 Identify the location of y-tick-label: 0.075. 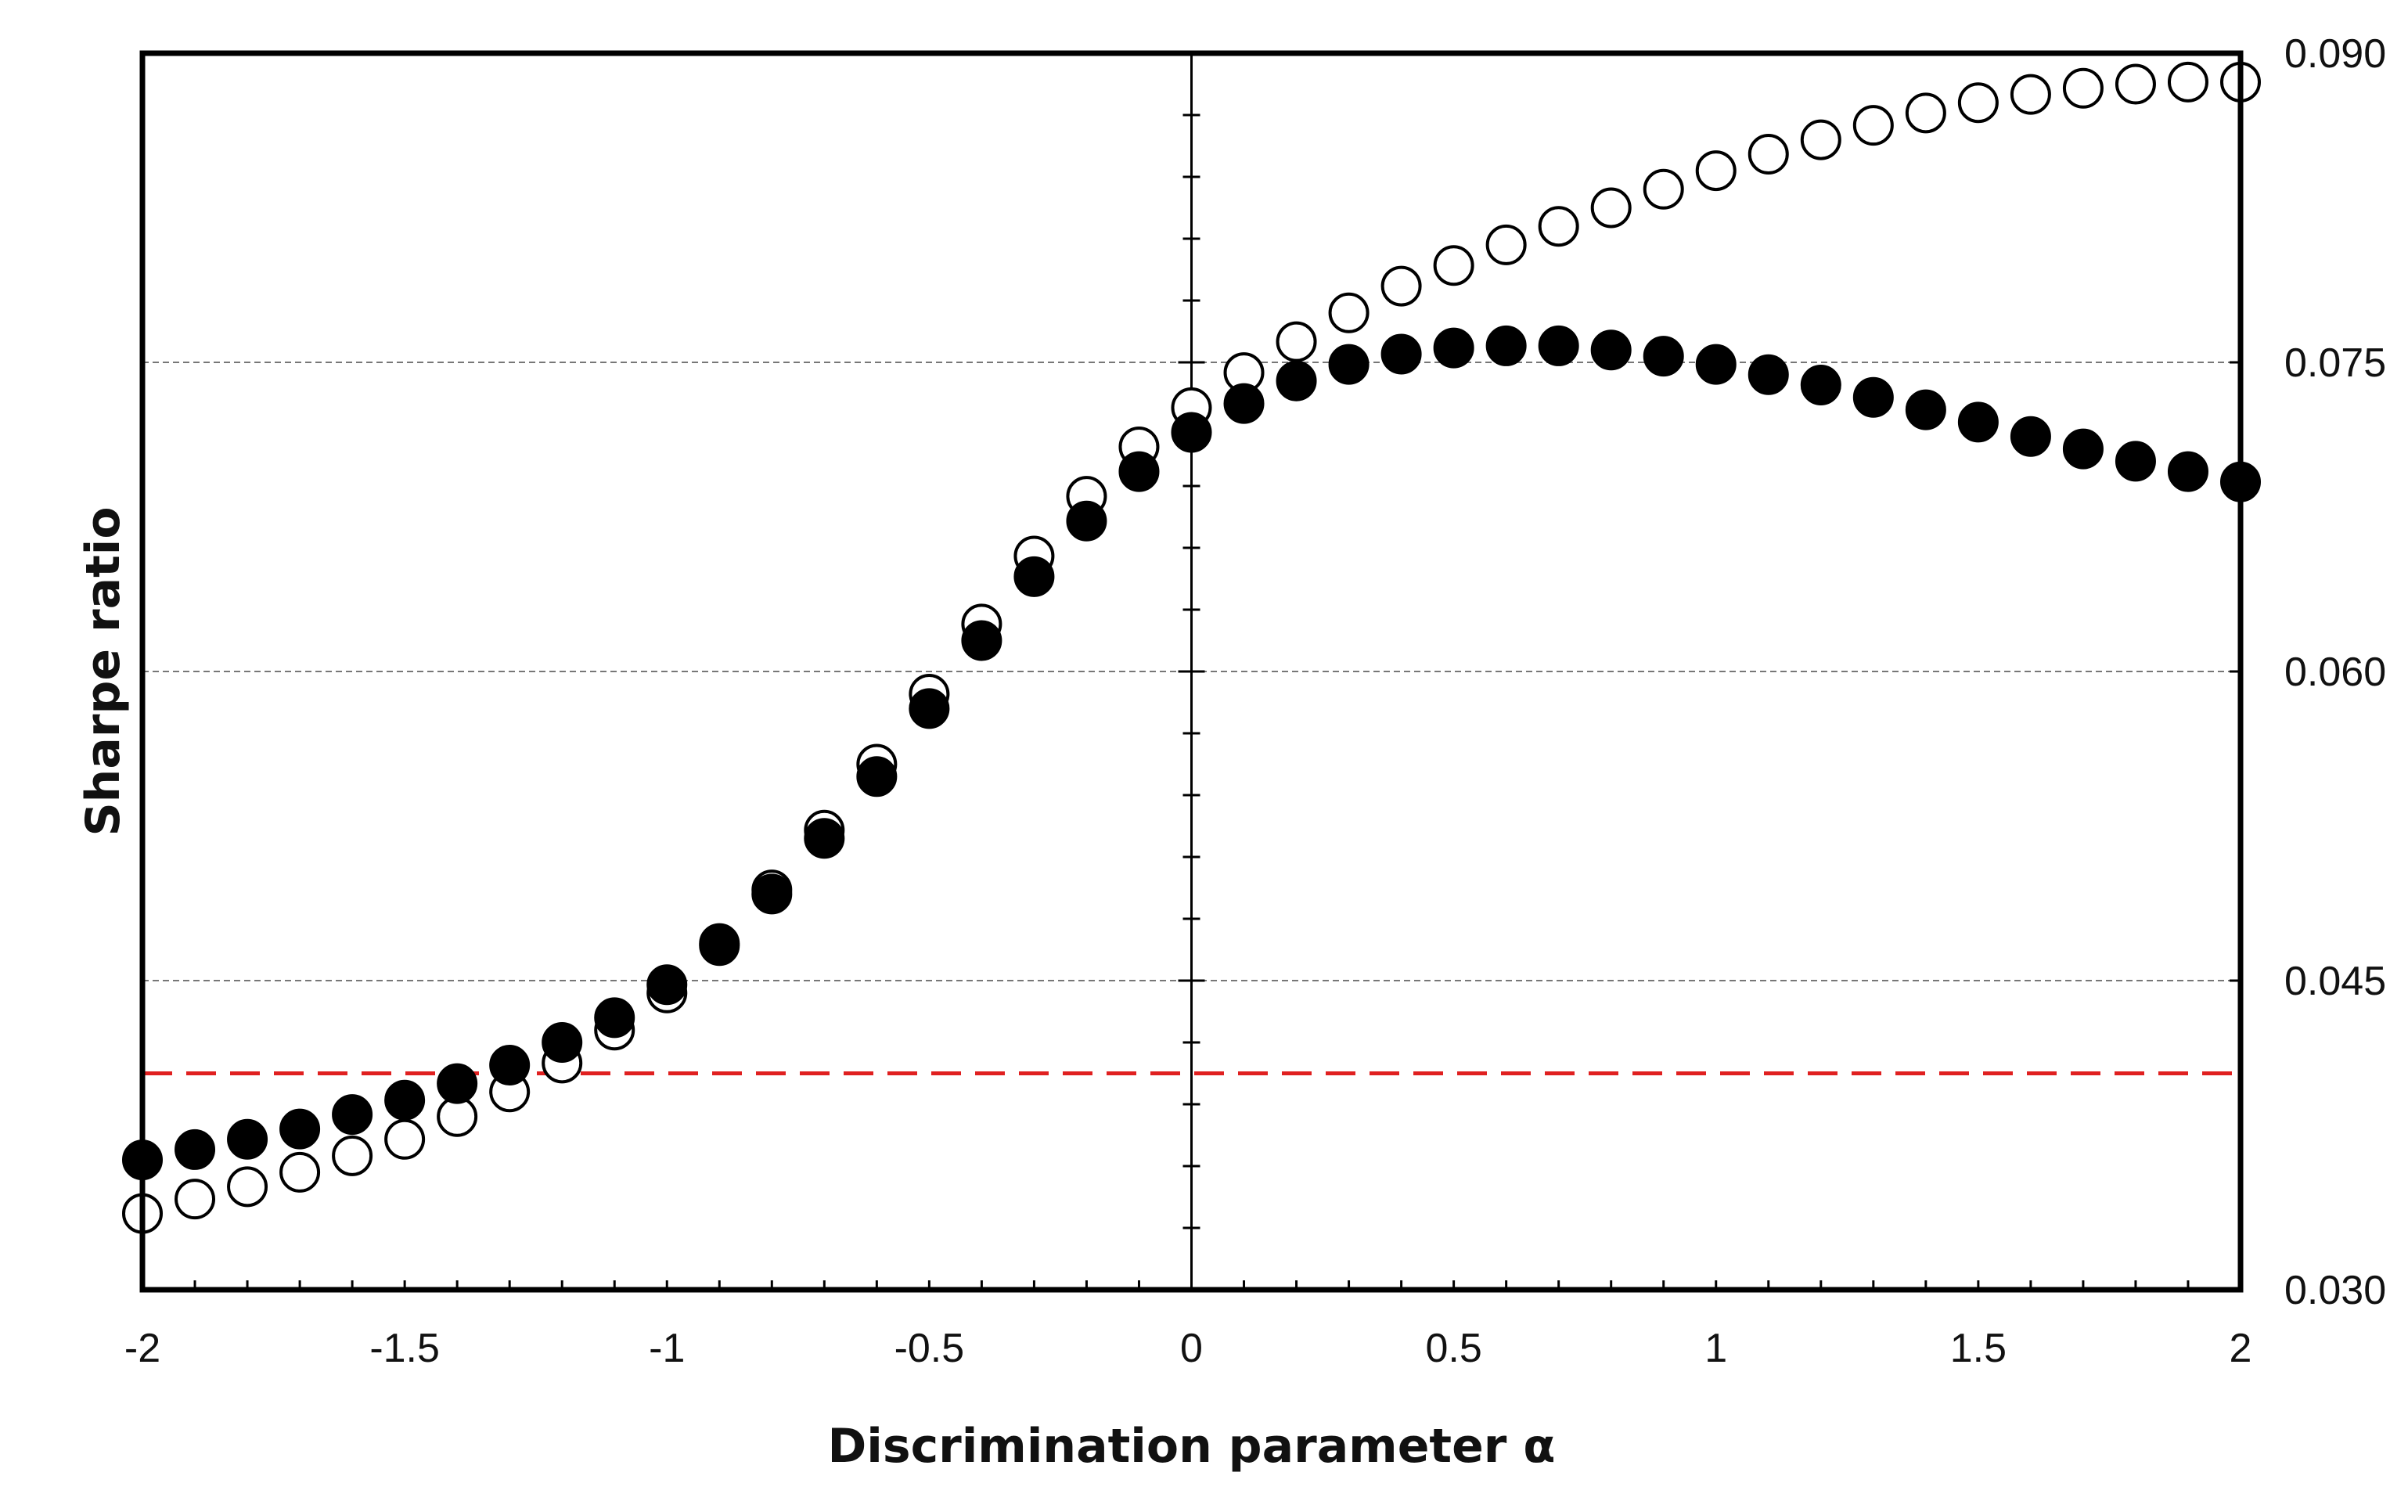
(2335, 363).